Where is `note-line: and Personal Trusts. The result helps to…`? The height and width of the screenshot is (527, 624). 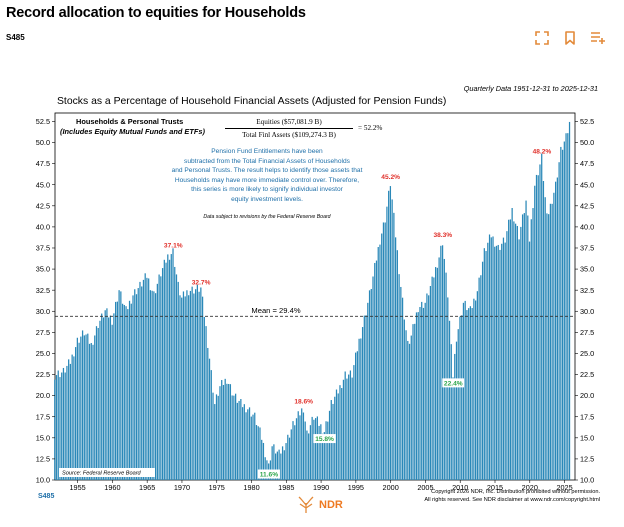 note-line: and Personal Trusts. The result helps to… is located at coordinates (267, 170).